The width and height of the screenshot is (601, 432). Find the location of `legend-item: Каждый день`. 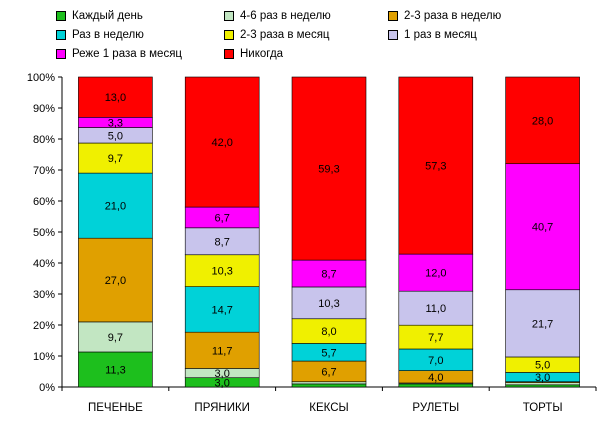

legend-item: Каждый день is located at coordinates (99, 16).